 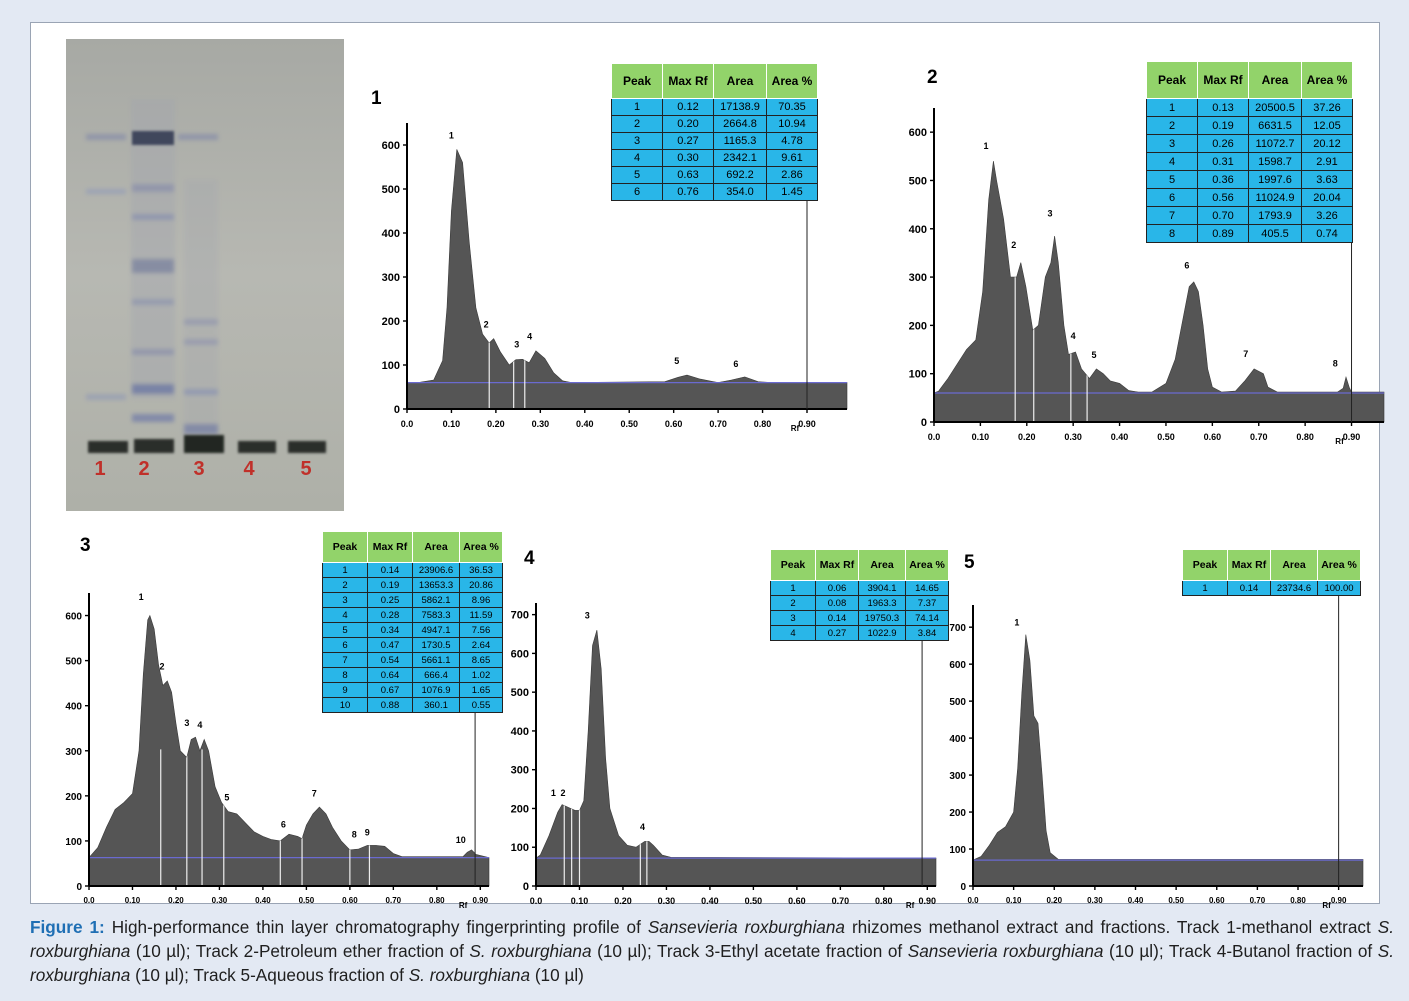 What do you see at coordinates (1327, 234) in the screenshot?
I see `table-cell: 0.74` at bounding box center [1327, 234].